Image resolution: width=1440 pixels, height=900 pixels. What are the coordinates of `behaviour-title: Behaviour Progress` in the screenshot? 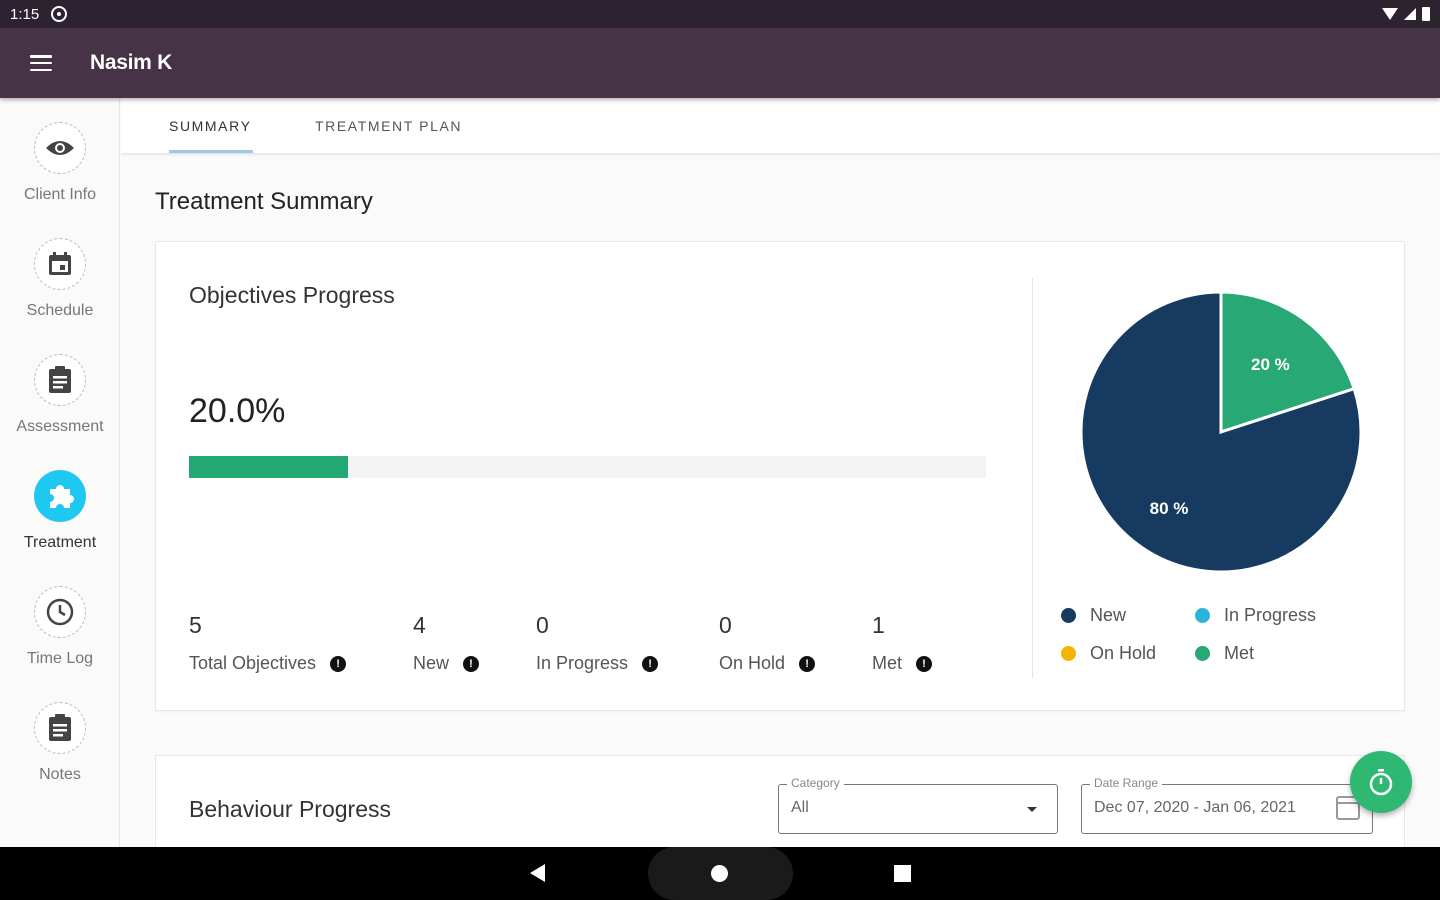 It's located at (290, 809).